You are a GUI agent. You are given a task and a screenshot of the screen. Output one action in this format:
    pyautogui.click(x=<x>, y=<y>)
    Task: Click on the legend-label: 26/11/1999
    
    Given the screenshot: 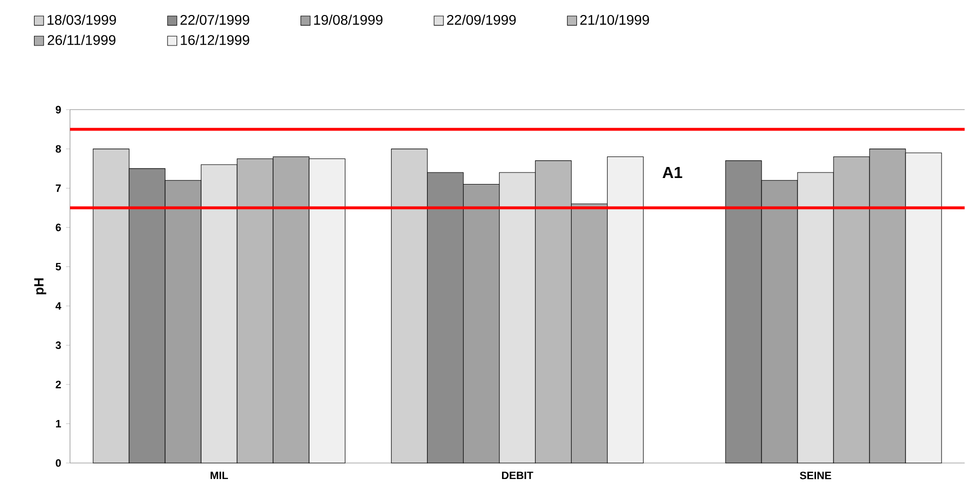 What is the action you would take?
    pyautogui.click(x=82, y=40)
    